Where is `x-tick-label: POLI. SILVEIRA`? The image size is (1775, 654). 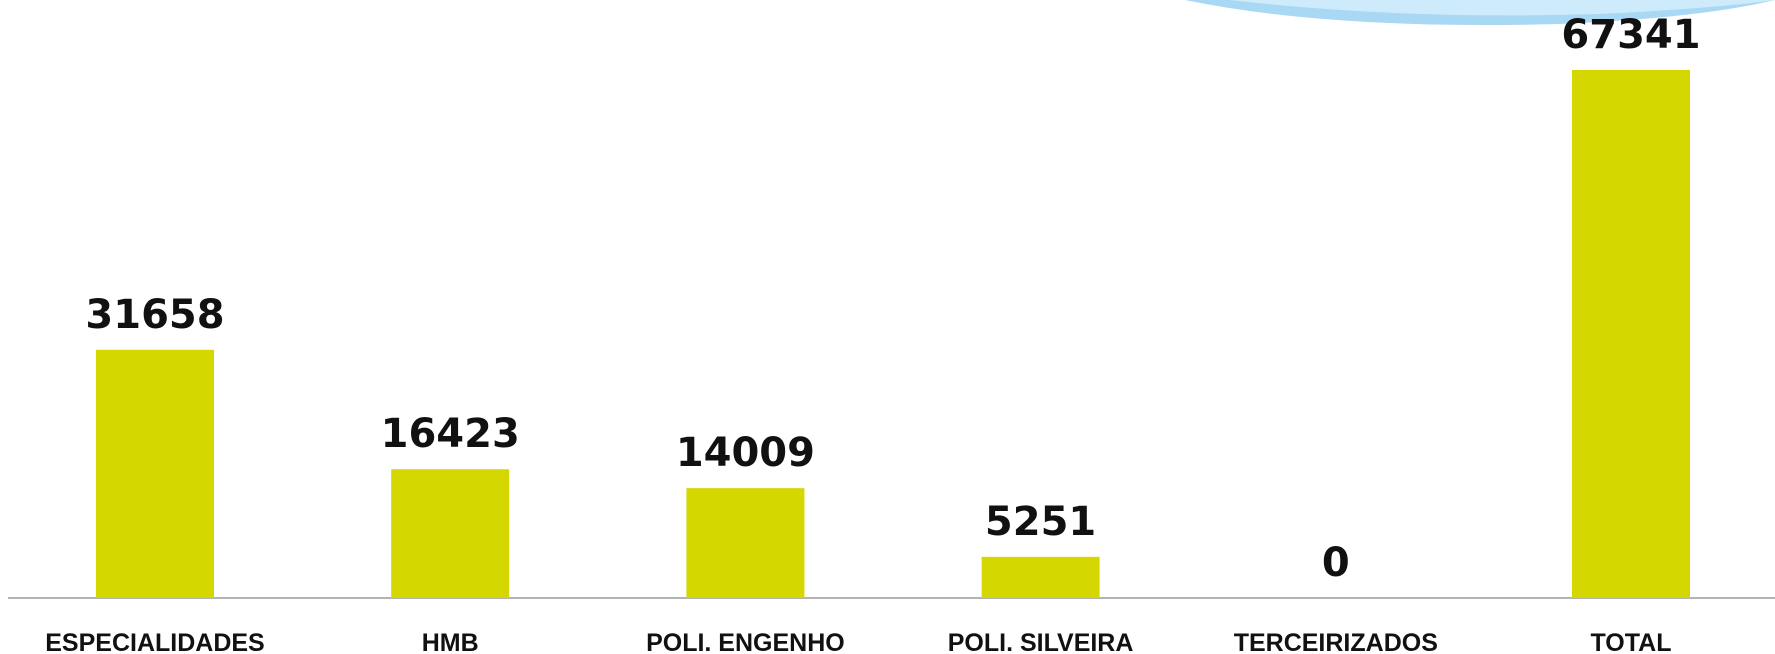
x-tick-label: POLI. SILVEIRA is located at coordinates (1041, 641).